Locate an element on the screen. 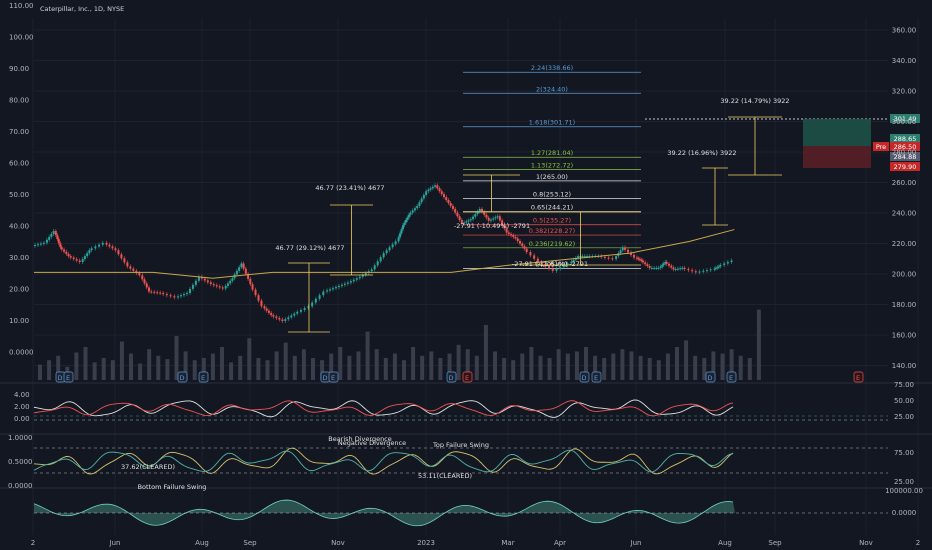  pre-label-text: Pre is located at coordinates (881, 147).